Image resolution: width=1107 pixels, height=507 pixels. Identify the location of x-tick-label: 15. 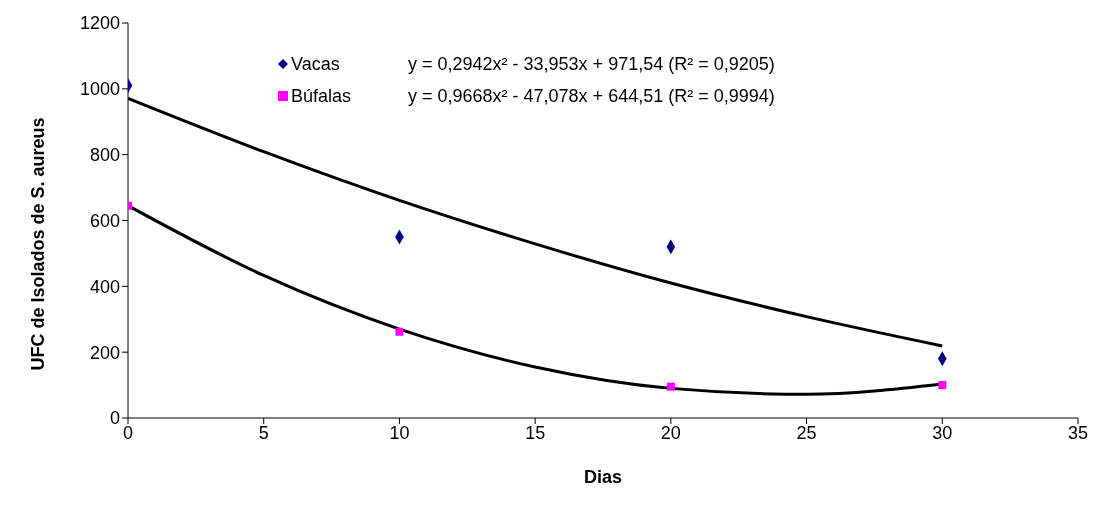
(535, 432).